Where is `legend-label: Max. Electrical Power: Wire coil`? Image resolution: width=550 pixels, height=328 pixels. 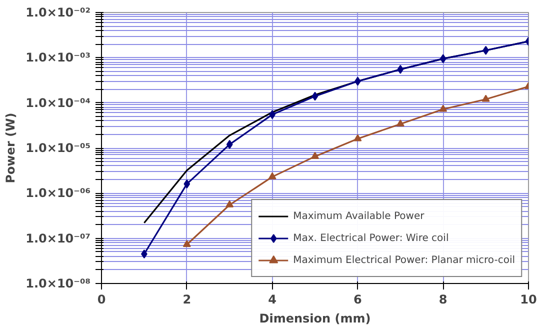 legend-label: Max. Electrical Power: Wire coil is located at coordinates (371, 238).